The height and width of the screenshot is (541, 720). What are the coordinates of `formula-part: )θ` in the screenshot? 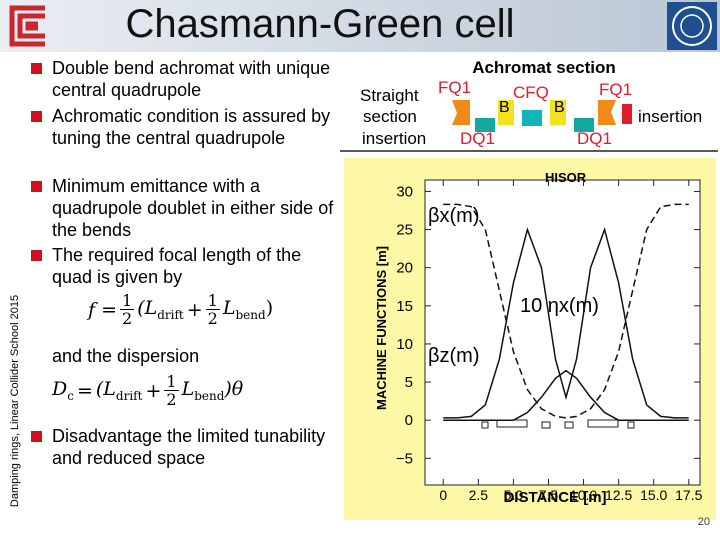 It's located at (234, 389).